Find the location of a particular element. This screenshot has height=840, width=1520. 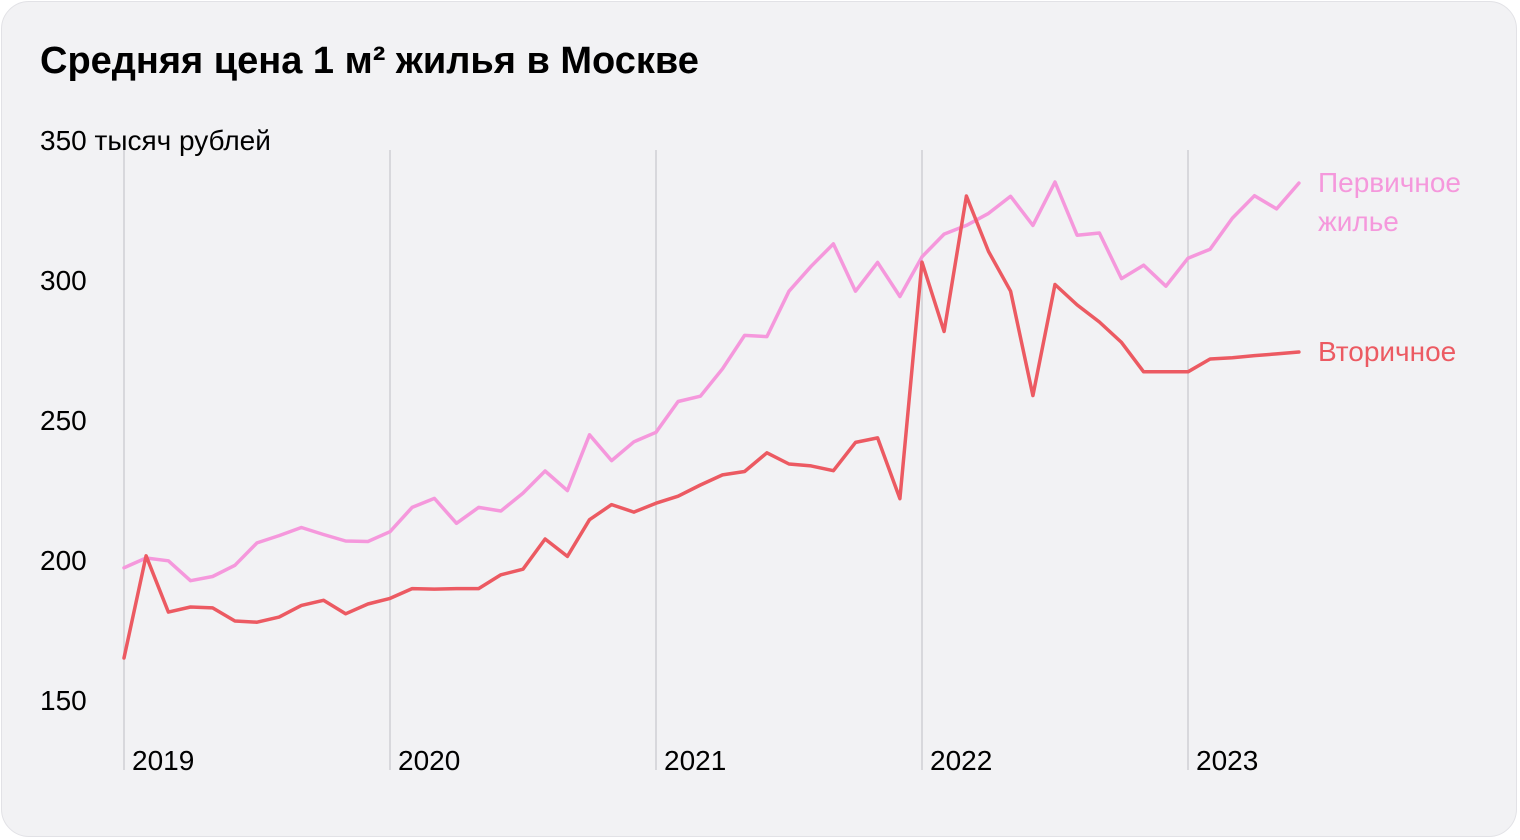

x-axis: 2019 2020 2021 2022 2023 is located at coordinates (695, 760).